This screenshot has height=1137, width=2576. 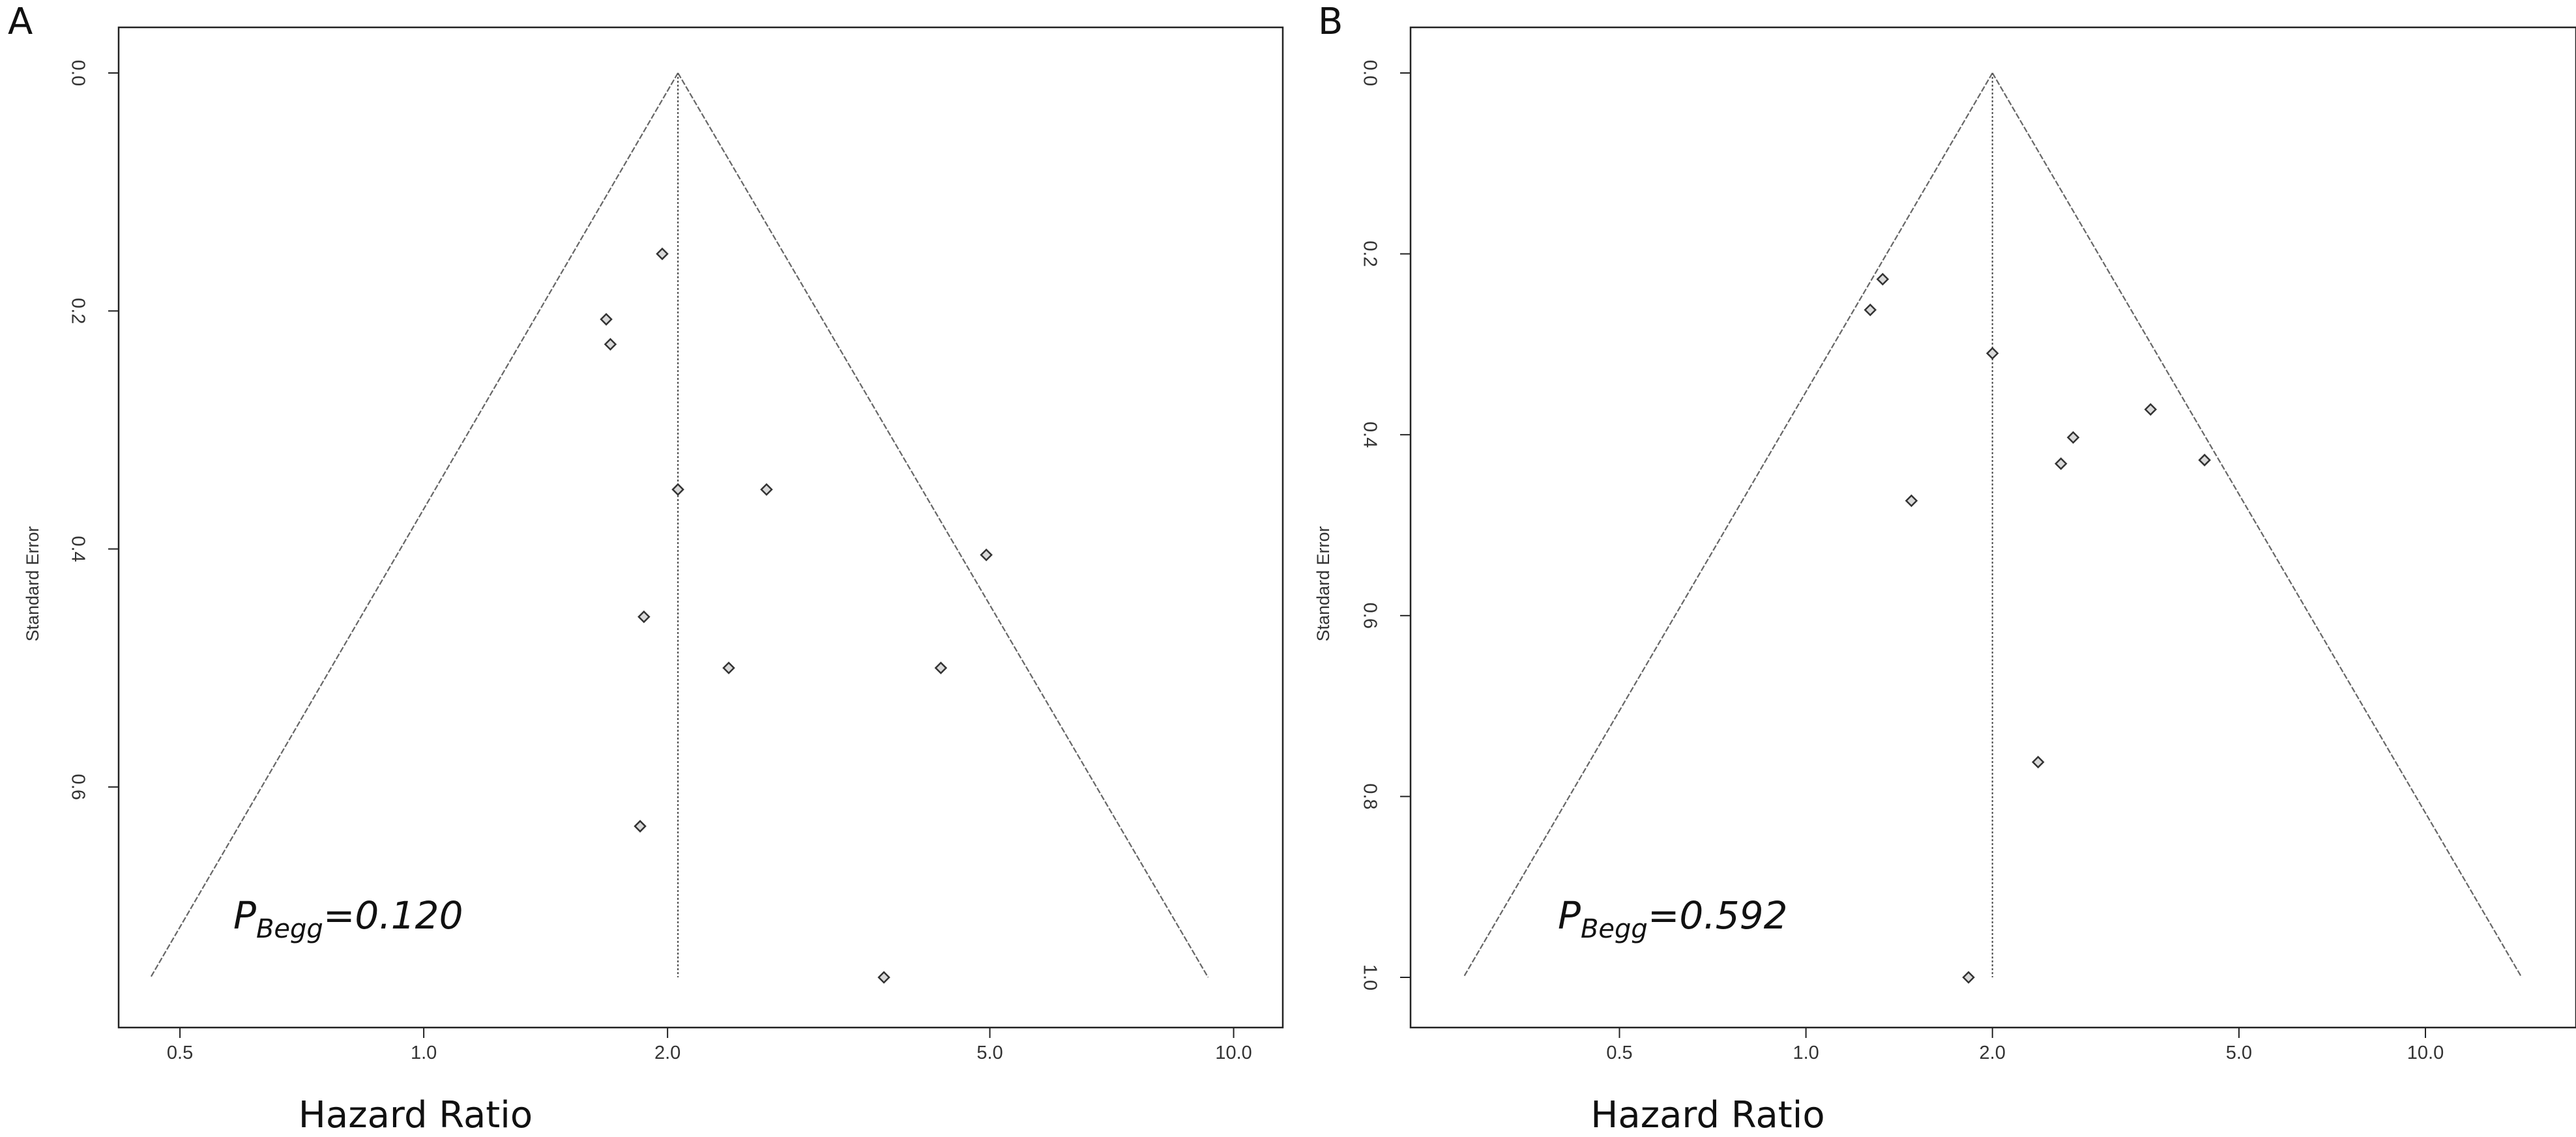 I want to click on begg-p-value: =0.592, so click(x=1718, y=915).